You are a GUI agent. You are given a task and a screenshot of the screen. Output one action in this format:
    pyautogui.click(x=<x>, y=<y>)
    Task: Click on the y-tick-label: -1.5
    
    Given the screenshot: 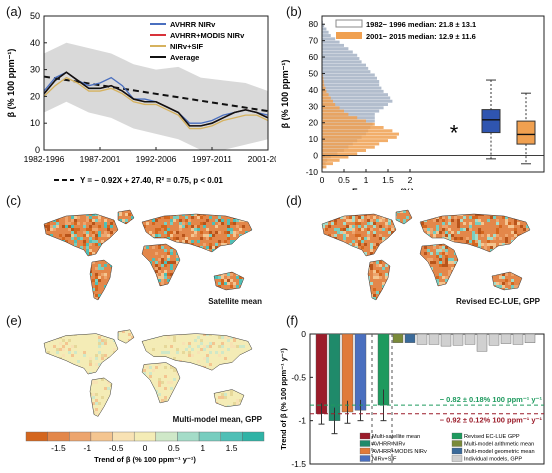 What is the action you would take?
    pyautogui.click(x=298, y=464)
    